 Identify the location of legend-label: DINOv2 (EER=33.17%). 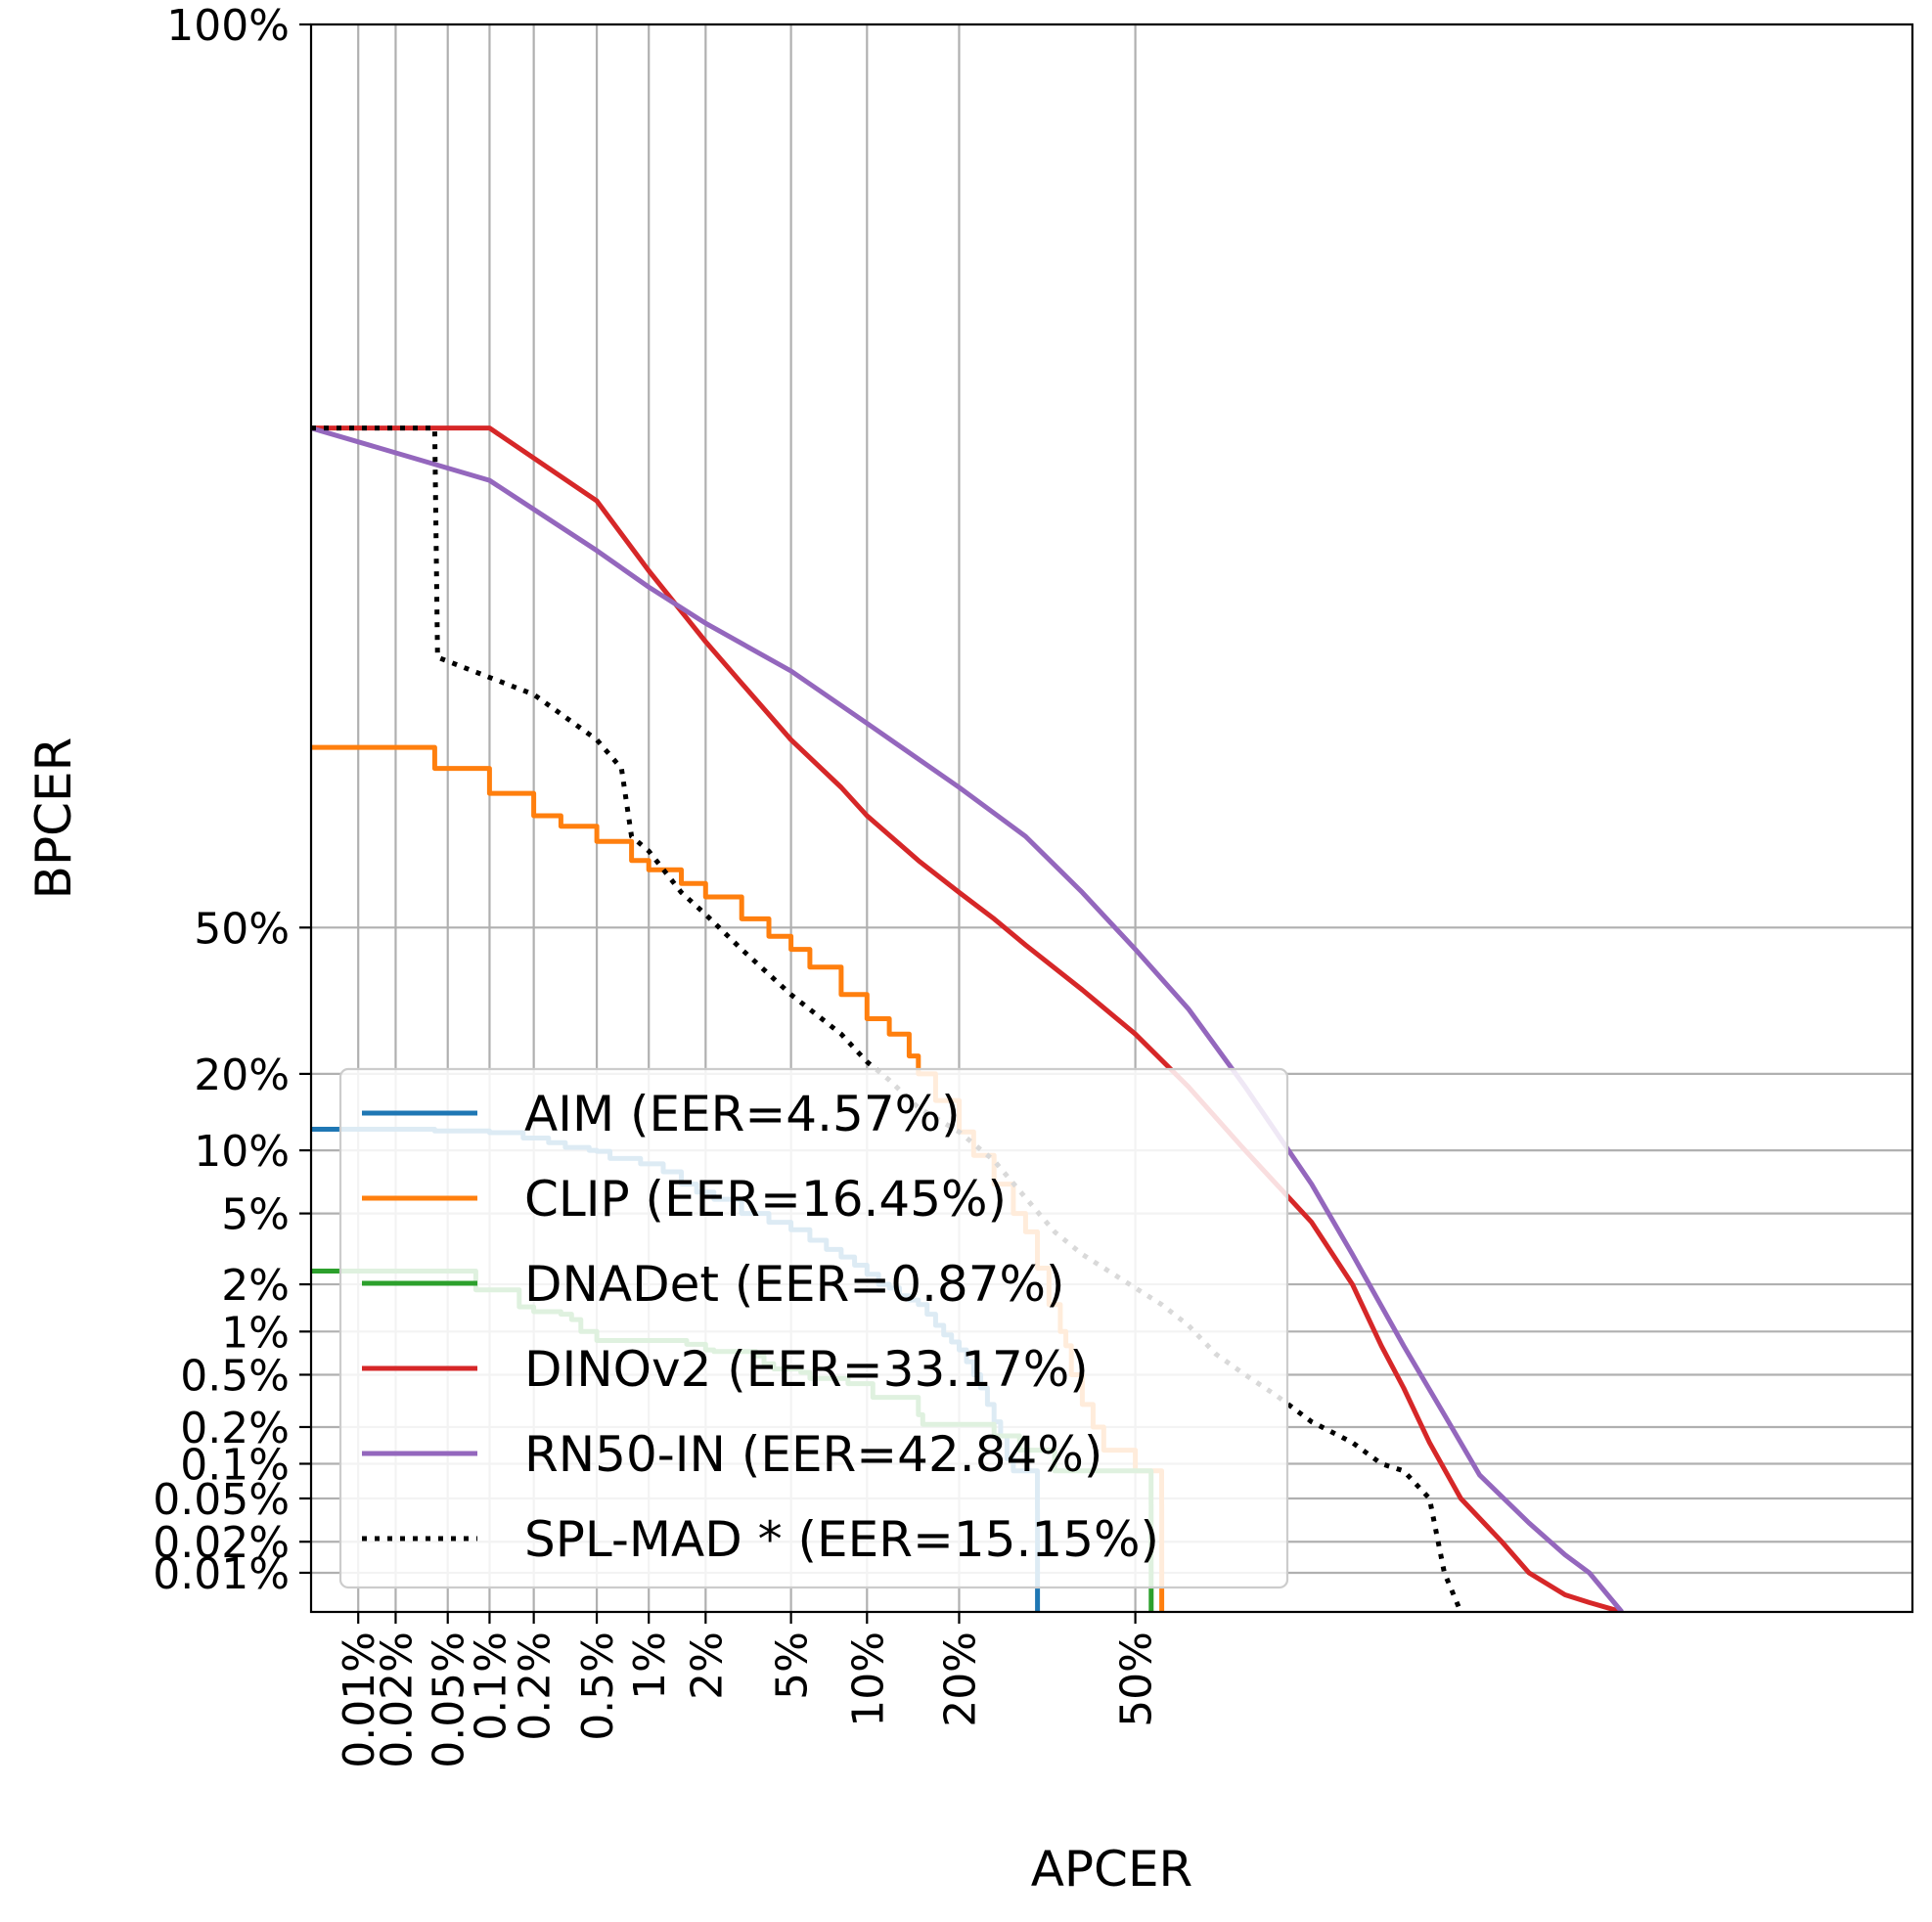
(806, 1369).